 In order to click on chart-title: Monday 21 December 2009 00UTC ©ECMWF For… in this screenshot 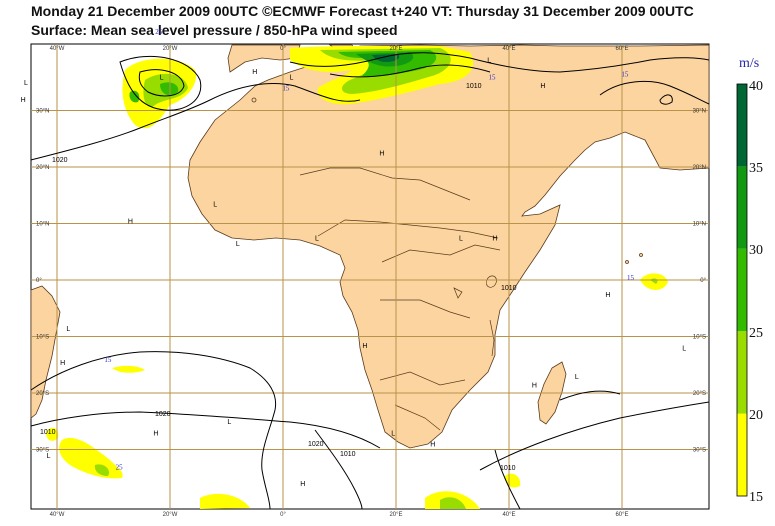, I will do `click(362, 11)`.